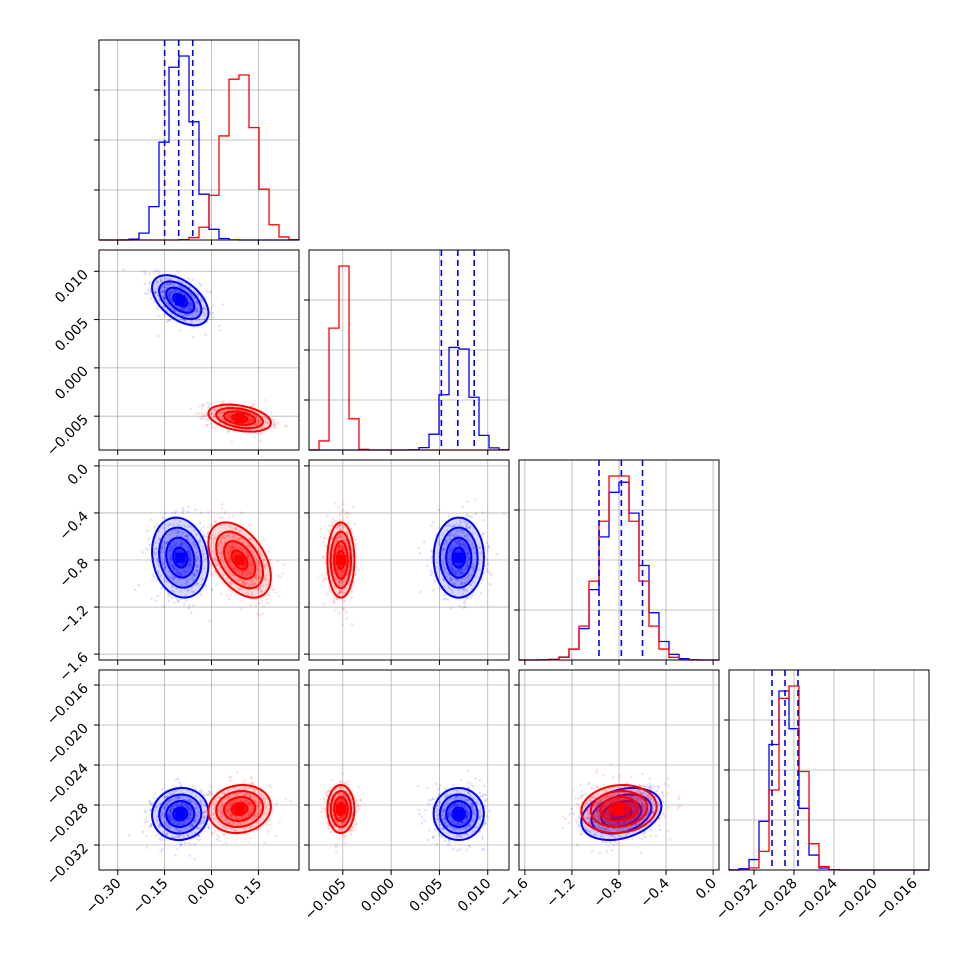  Describe the element at coordinates (72, 335) in the screenshot. I see `y-tick-label: 0.005` at that location.